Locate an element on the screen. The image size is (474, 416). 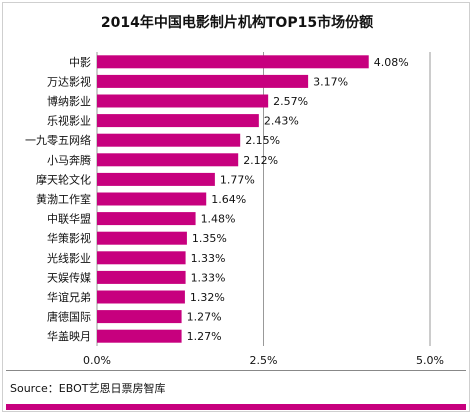
category-label: 光线影业 is located at coordinates (69, 258).